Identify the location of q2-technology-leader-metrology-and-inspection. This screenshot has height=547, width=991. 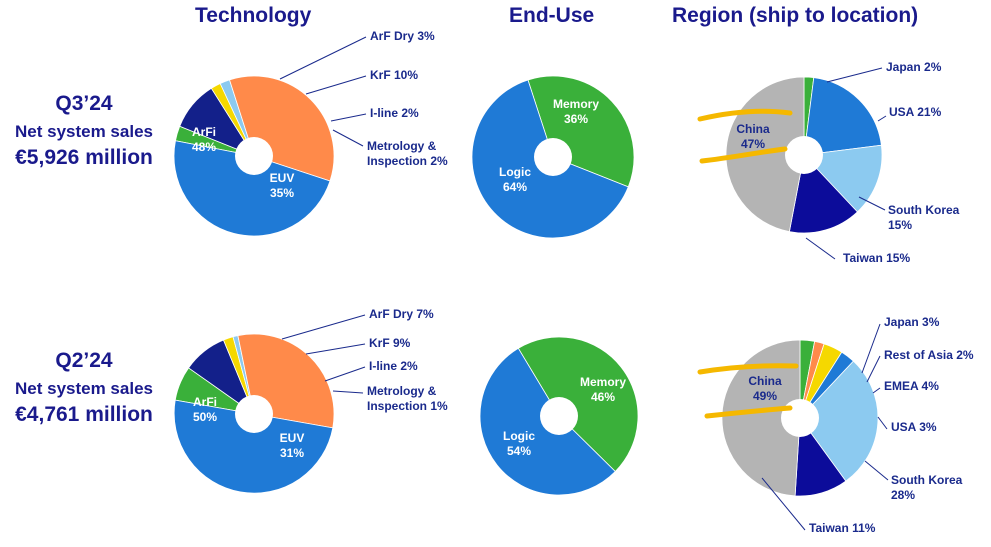
(348, 392).